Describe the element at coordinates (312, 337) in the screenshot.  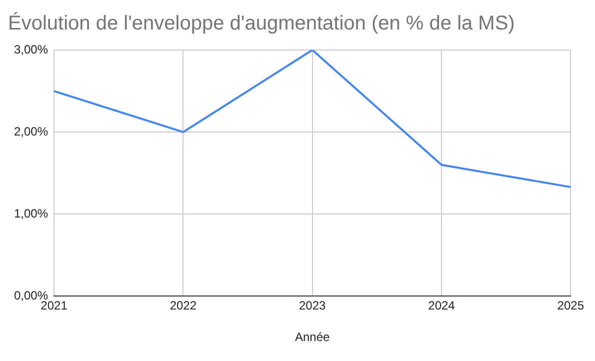
I see `x-axis-title: Année` at that location.